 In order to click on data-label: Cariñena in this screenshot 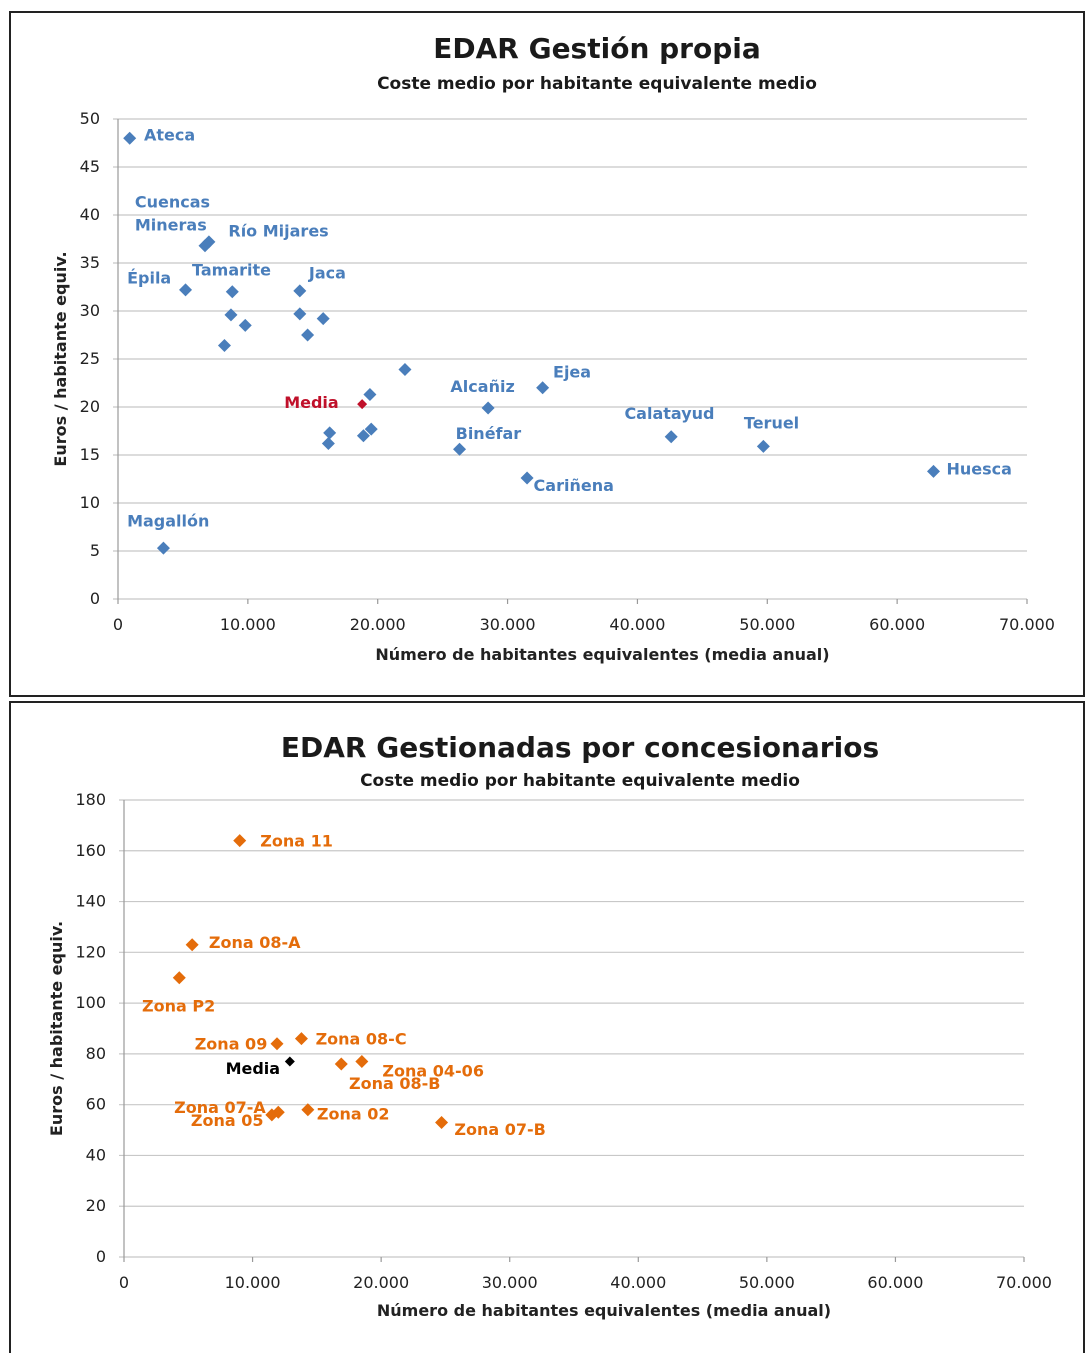, I will do `click(574, 485)`.